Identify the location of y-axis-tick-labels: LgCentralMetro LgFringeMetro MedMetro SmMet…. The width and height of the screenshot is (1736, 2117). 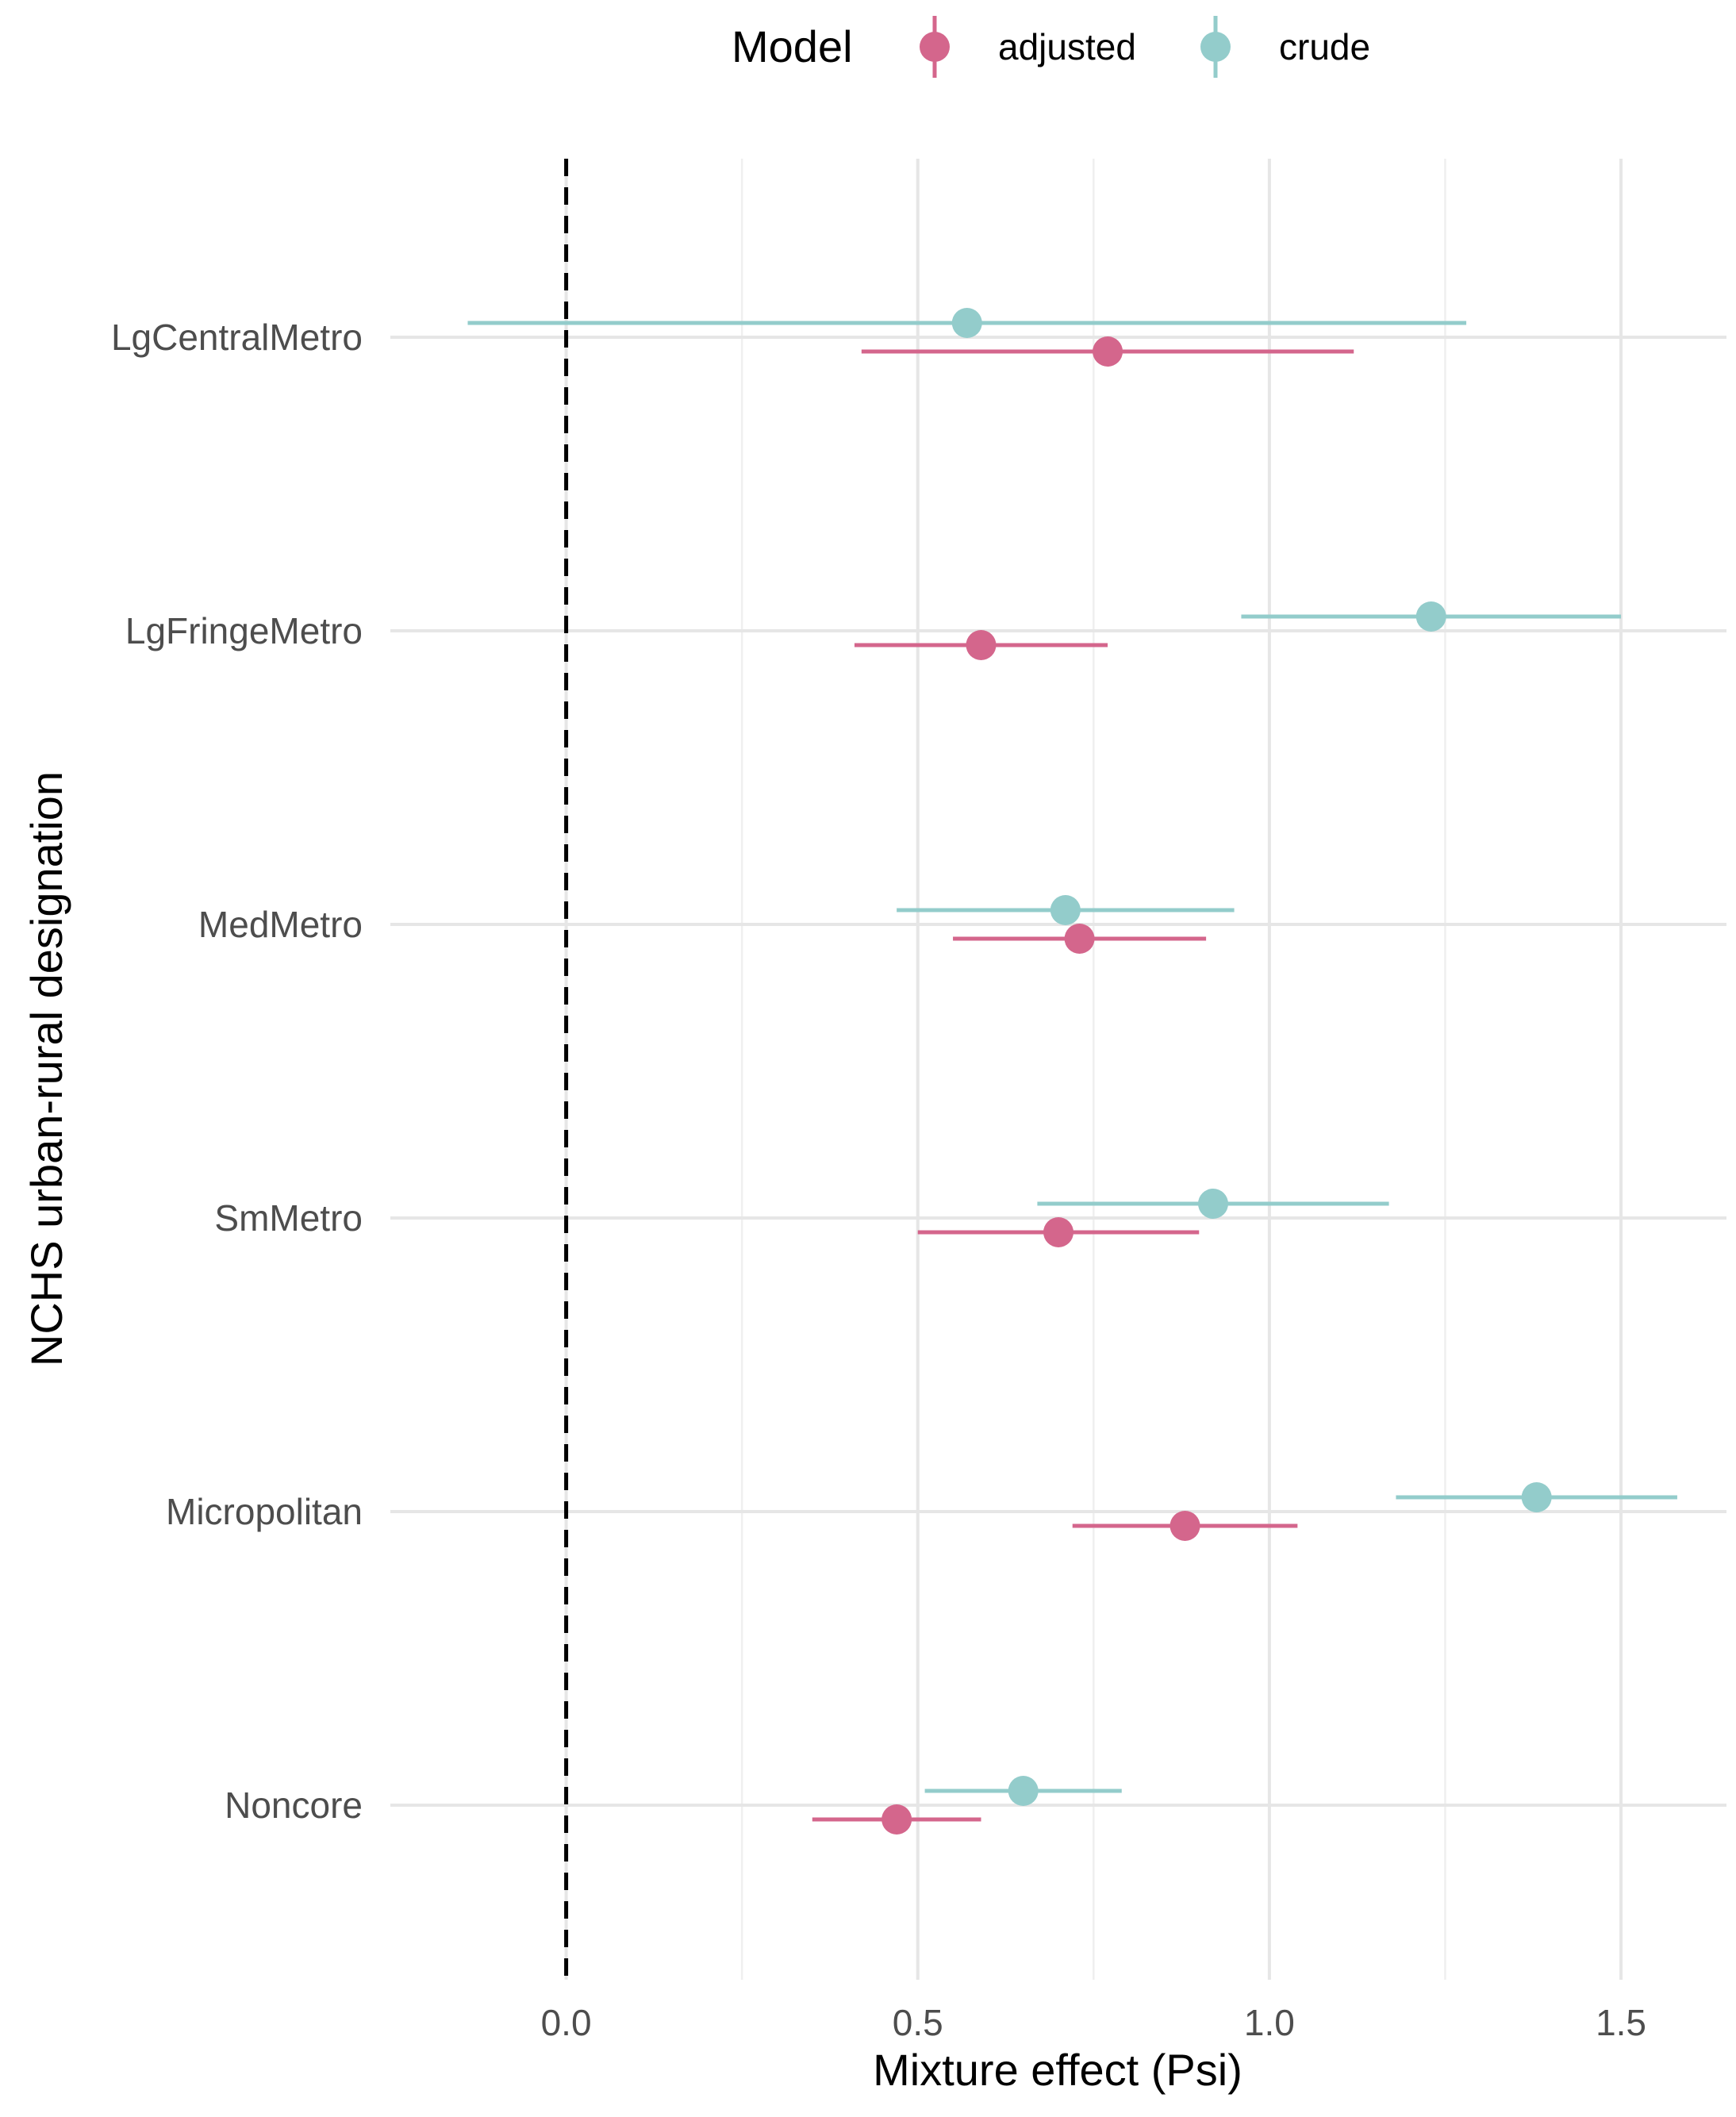
(237, 1071).